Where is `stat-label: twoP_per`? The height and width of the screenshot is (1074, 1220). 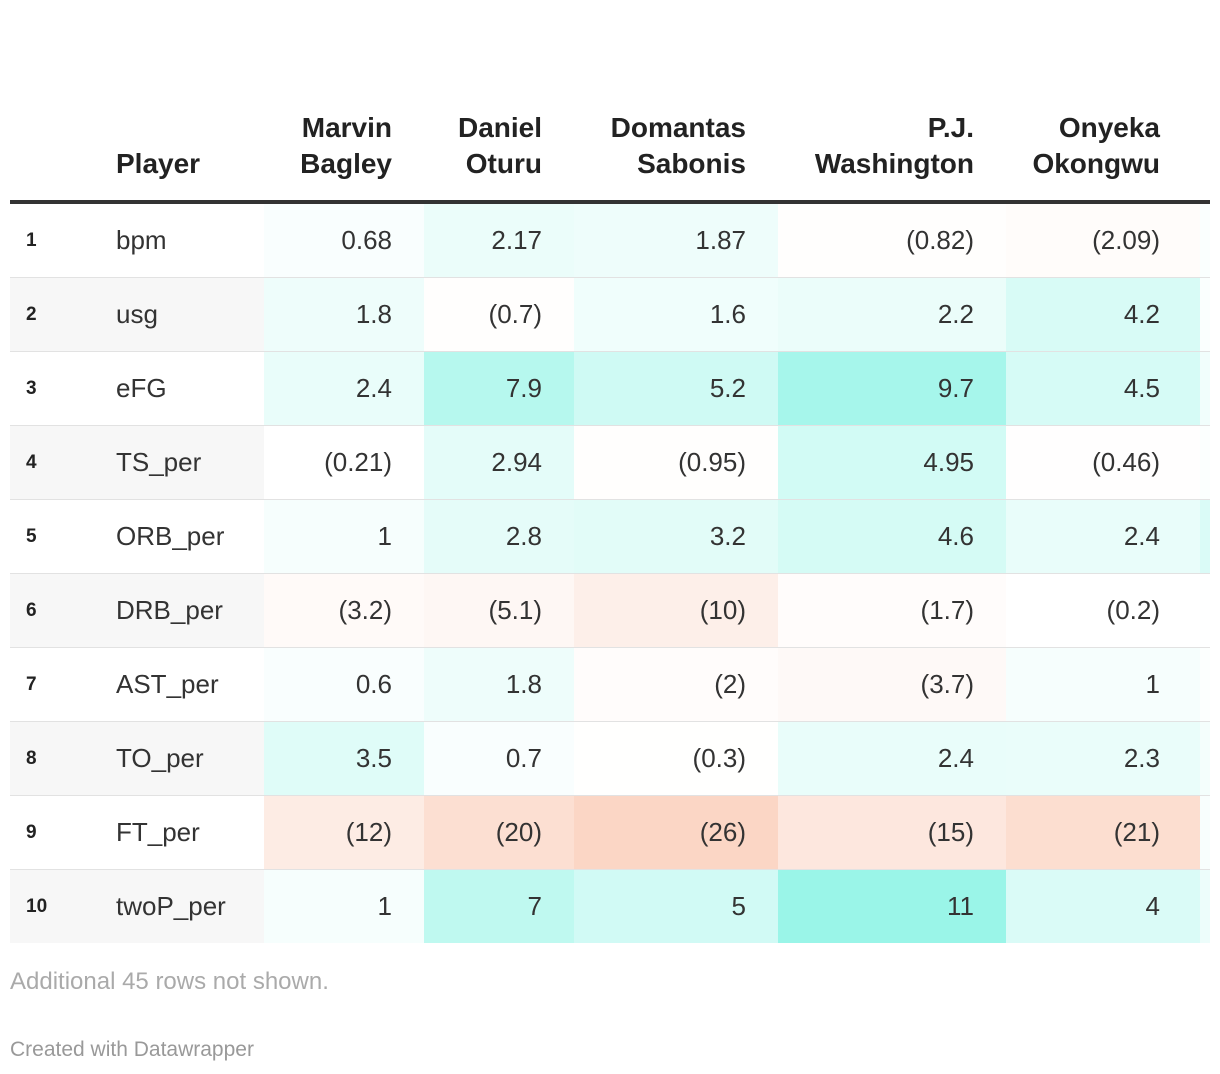
stat-label: twoP_per is located at coordinates (171, 906).